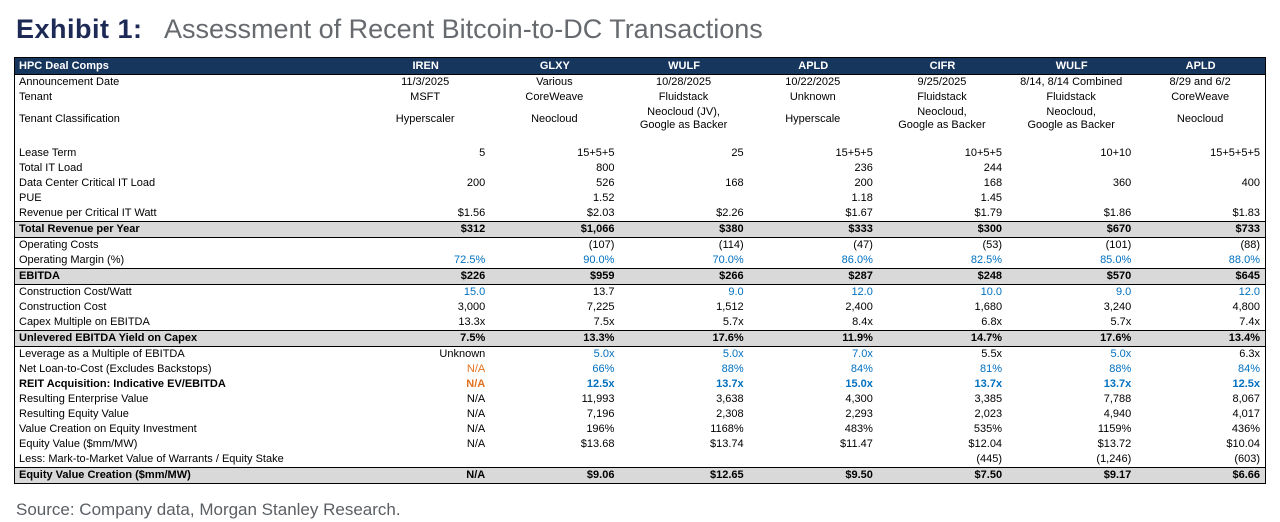 Image resolution: width=1280 pixels, height=522 pixels. Describe the element at coordinates (985, 444) in the screenshot. I see `cell: $12.04` at that location.